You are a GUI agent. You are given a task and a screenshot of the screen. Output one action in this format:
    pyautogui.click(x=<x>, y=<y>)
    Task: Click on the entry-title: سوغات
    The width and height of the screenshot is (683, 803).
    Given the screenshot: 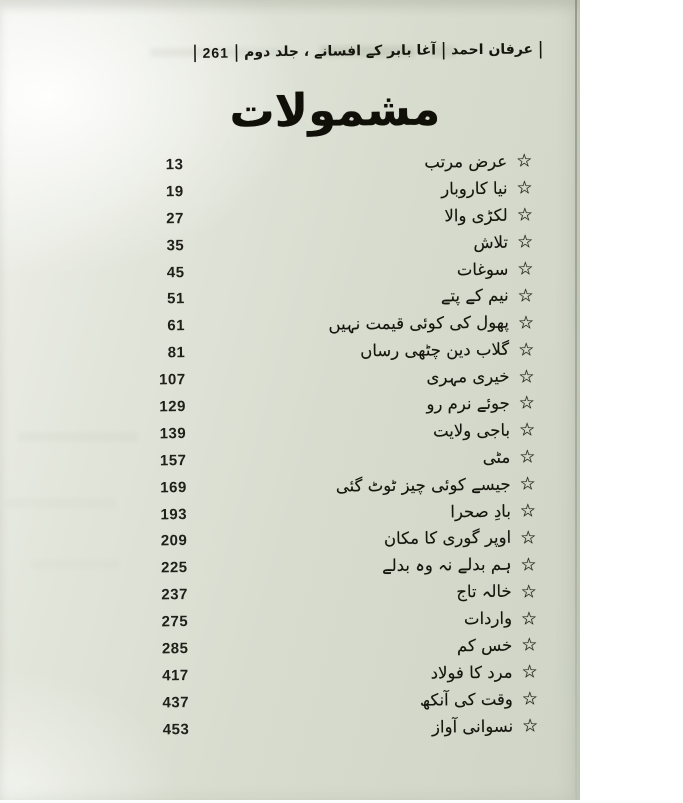 What is the action you would take?
    pyautogui.click(x=482, y=269)
    